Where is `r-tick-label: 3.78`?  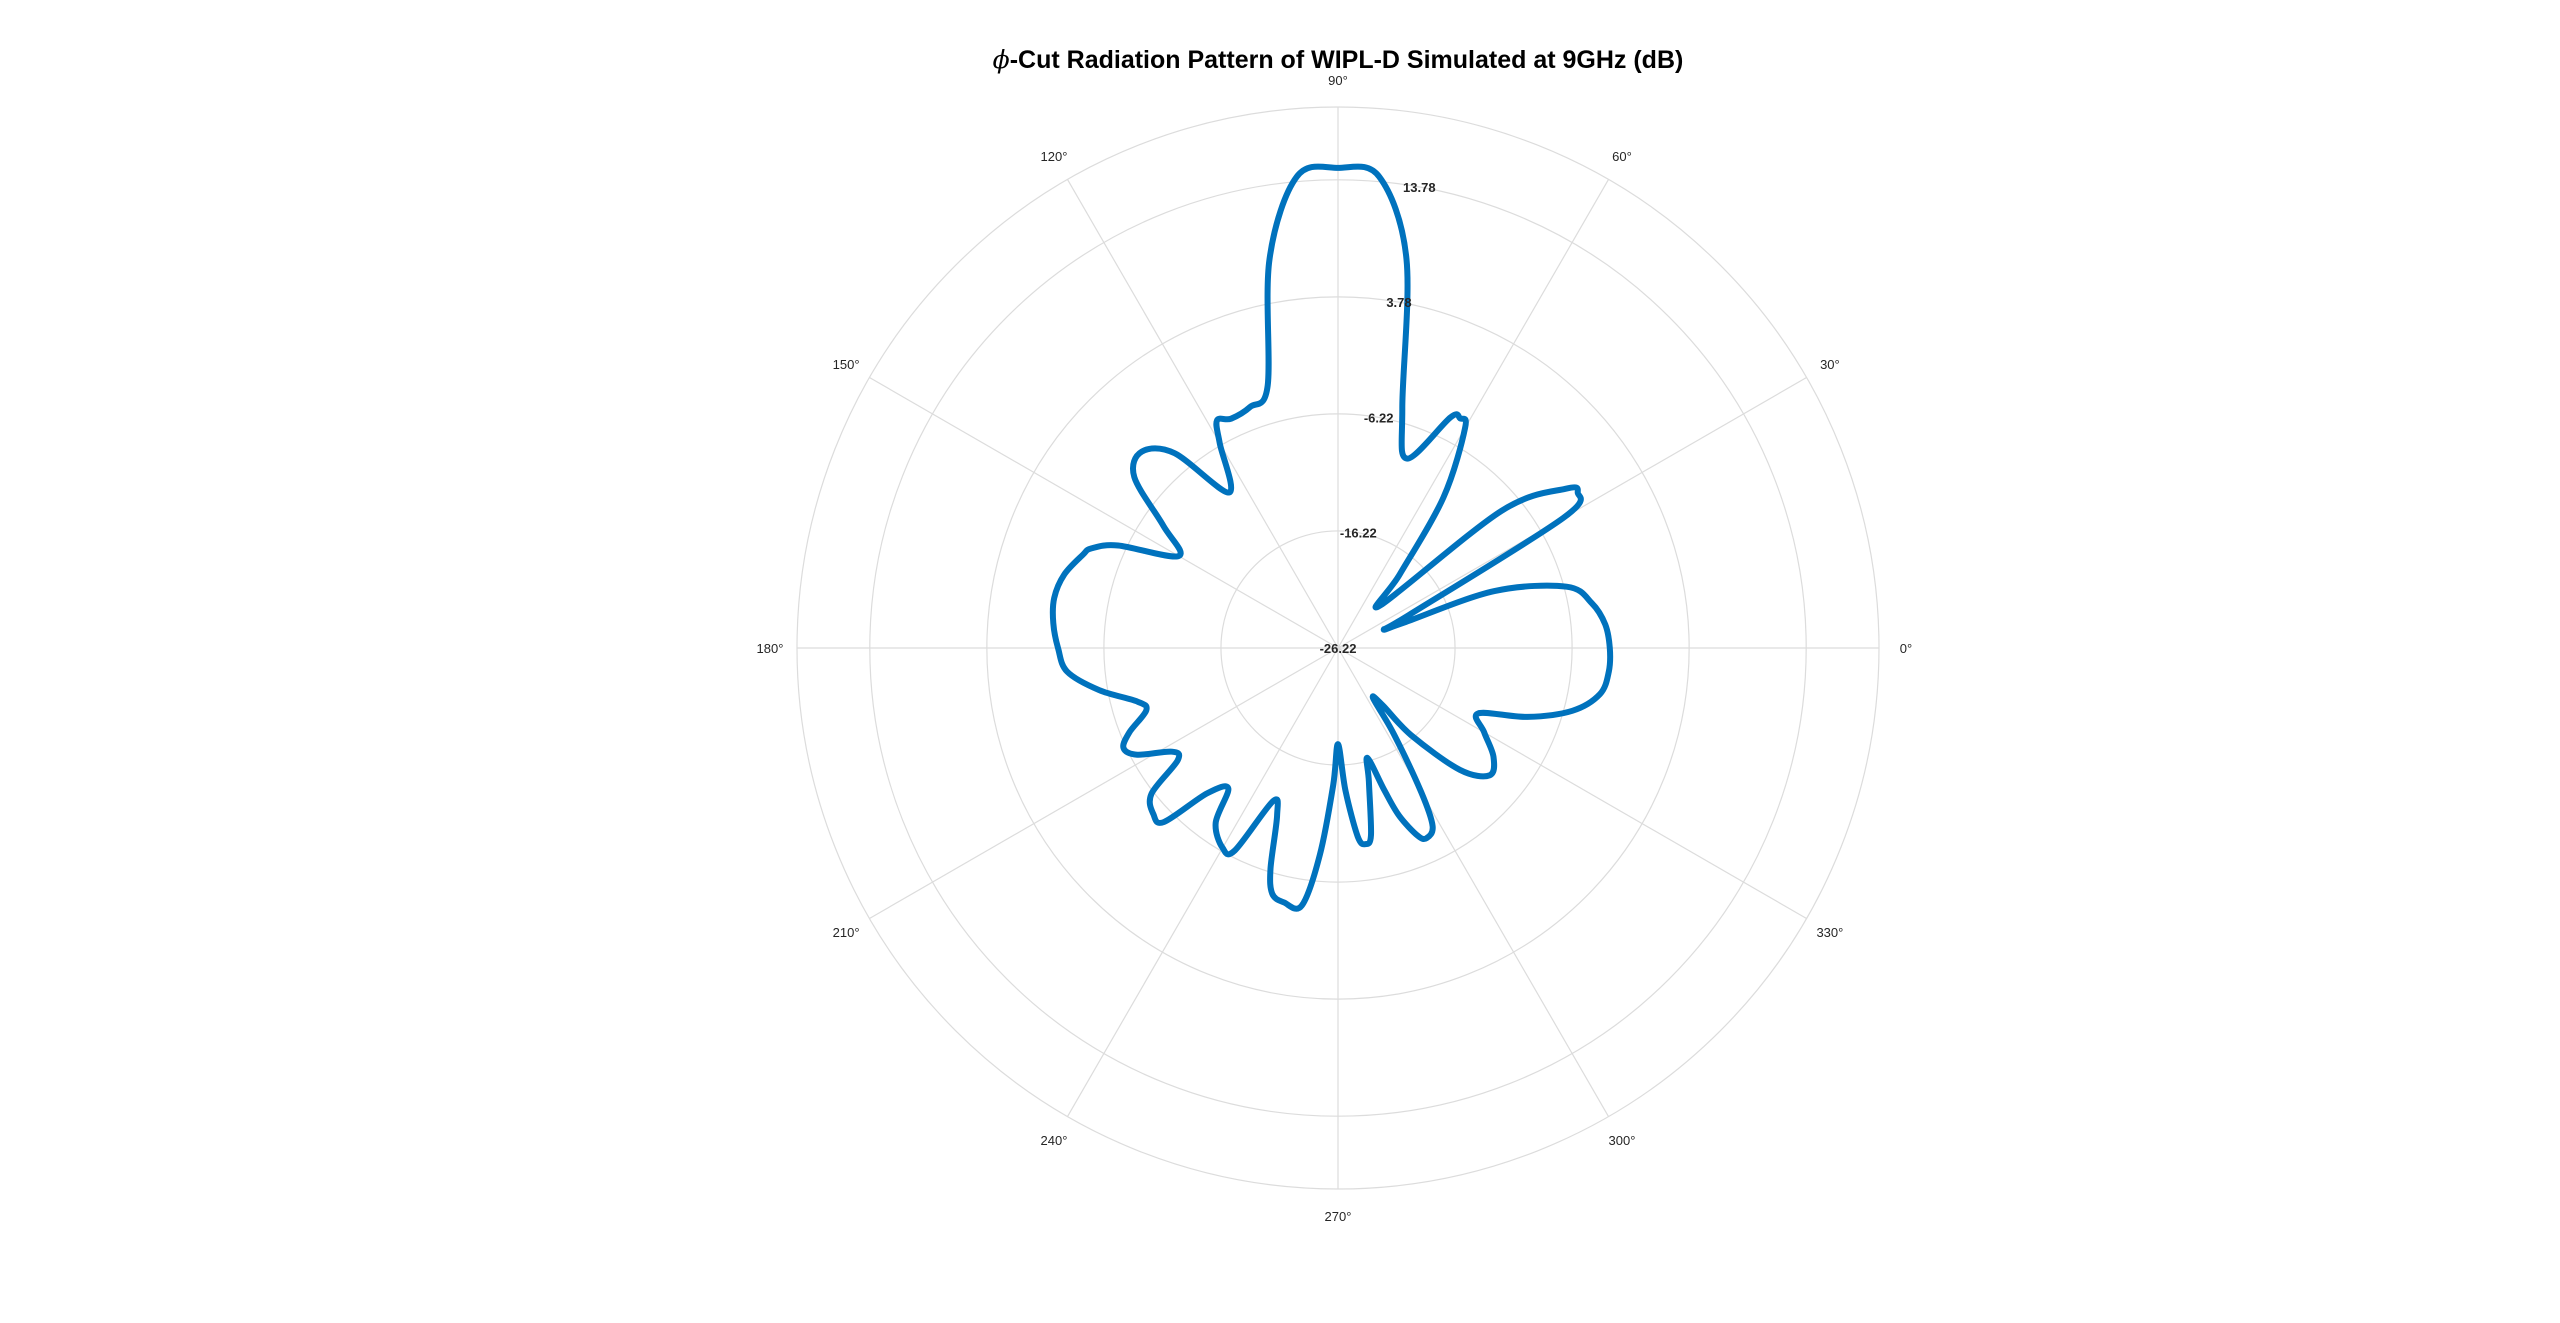
r-tick-label: 3.78 is located at coordinates (1398, 302).